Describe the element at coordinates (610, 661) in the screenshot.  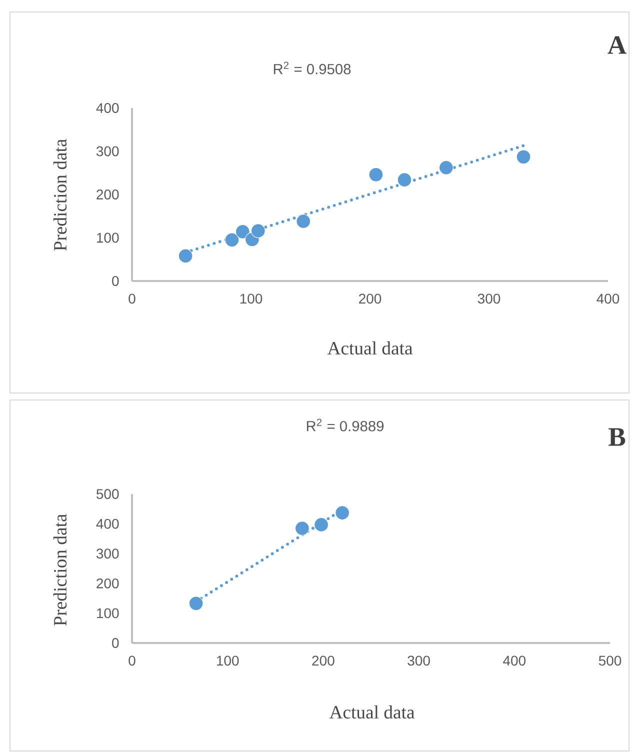
I see `x-tick-label: 500` at that location.